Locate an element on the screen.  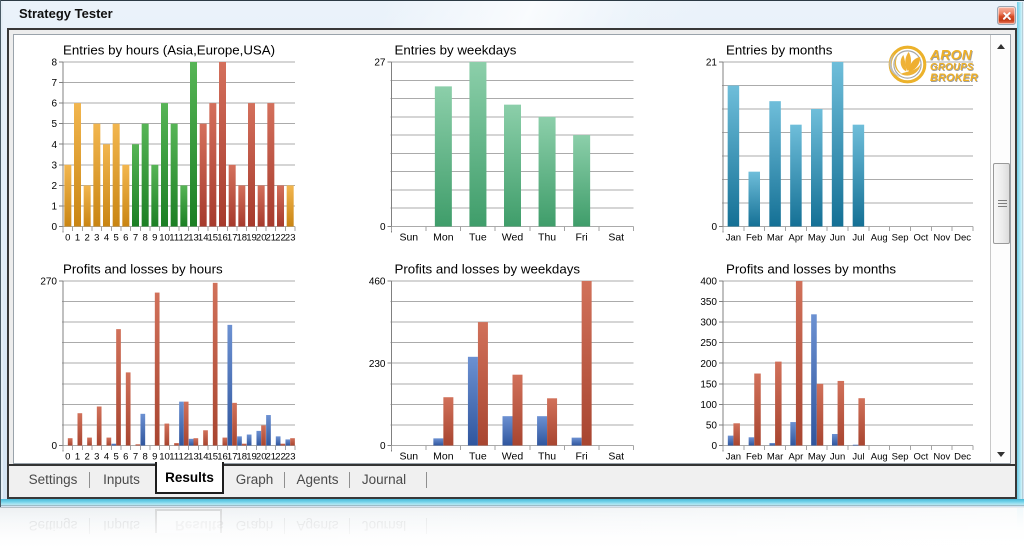
svg-text: GROUPS is located at coordinates (952, 67).